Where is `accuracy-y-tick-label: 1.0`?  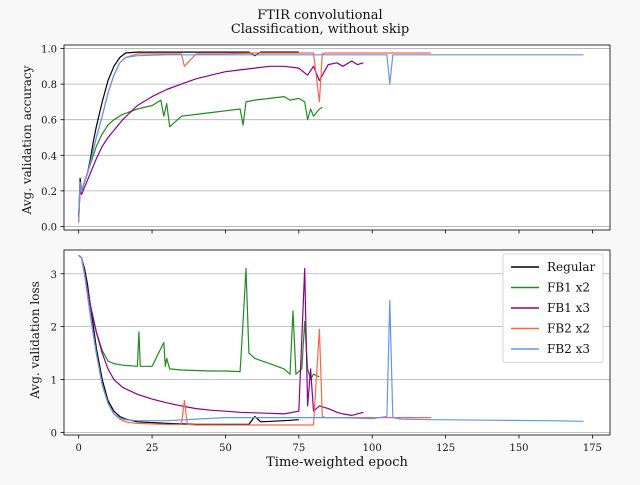 accuracy-y-tick-label: 1.0 is located at coordinates (49, 50).